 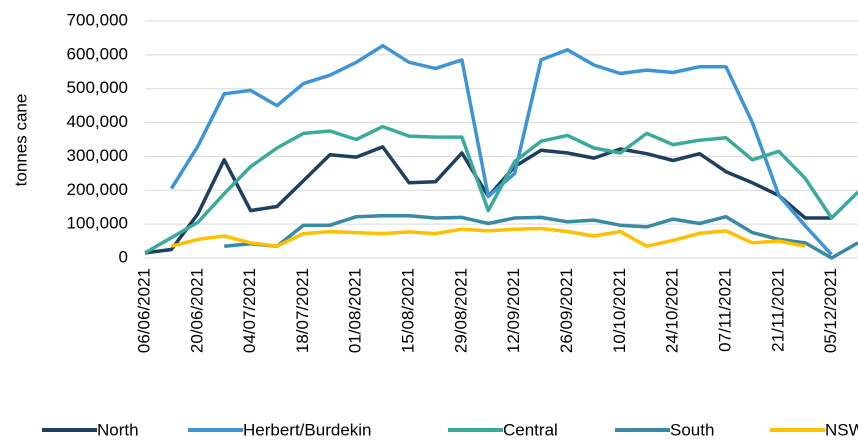 I want to click on y-axis-label: tonnes cane, so click(x=20, y=140).